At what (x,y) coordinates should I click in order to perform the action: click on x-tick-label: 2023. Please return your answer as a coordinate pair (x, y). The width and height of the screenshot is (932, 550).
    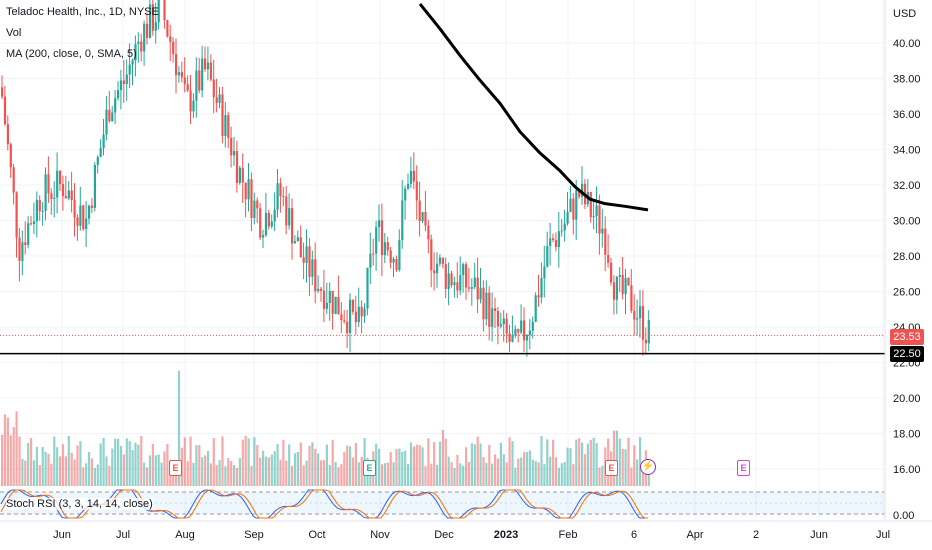
    Looking at the image, I should click on (506, 535).